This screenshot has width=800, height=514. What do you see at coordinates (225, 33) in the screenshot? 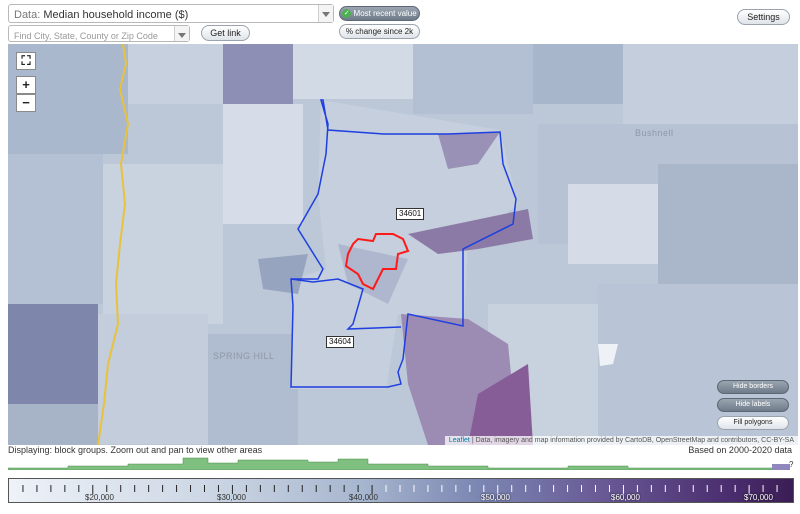
I see `get-link-button: Get link` at bounding box center [225, 33].